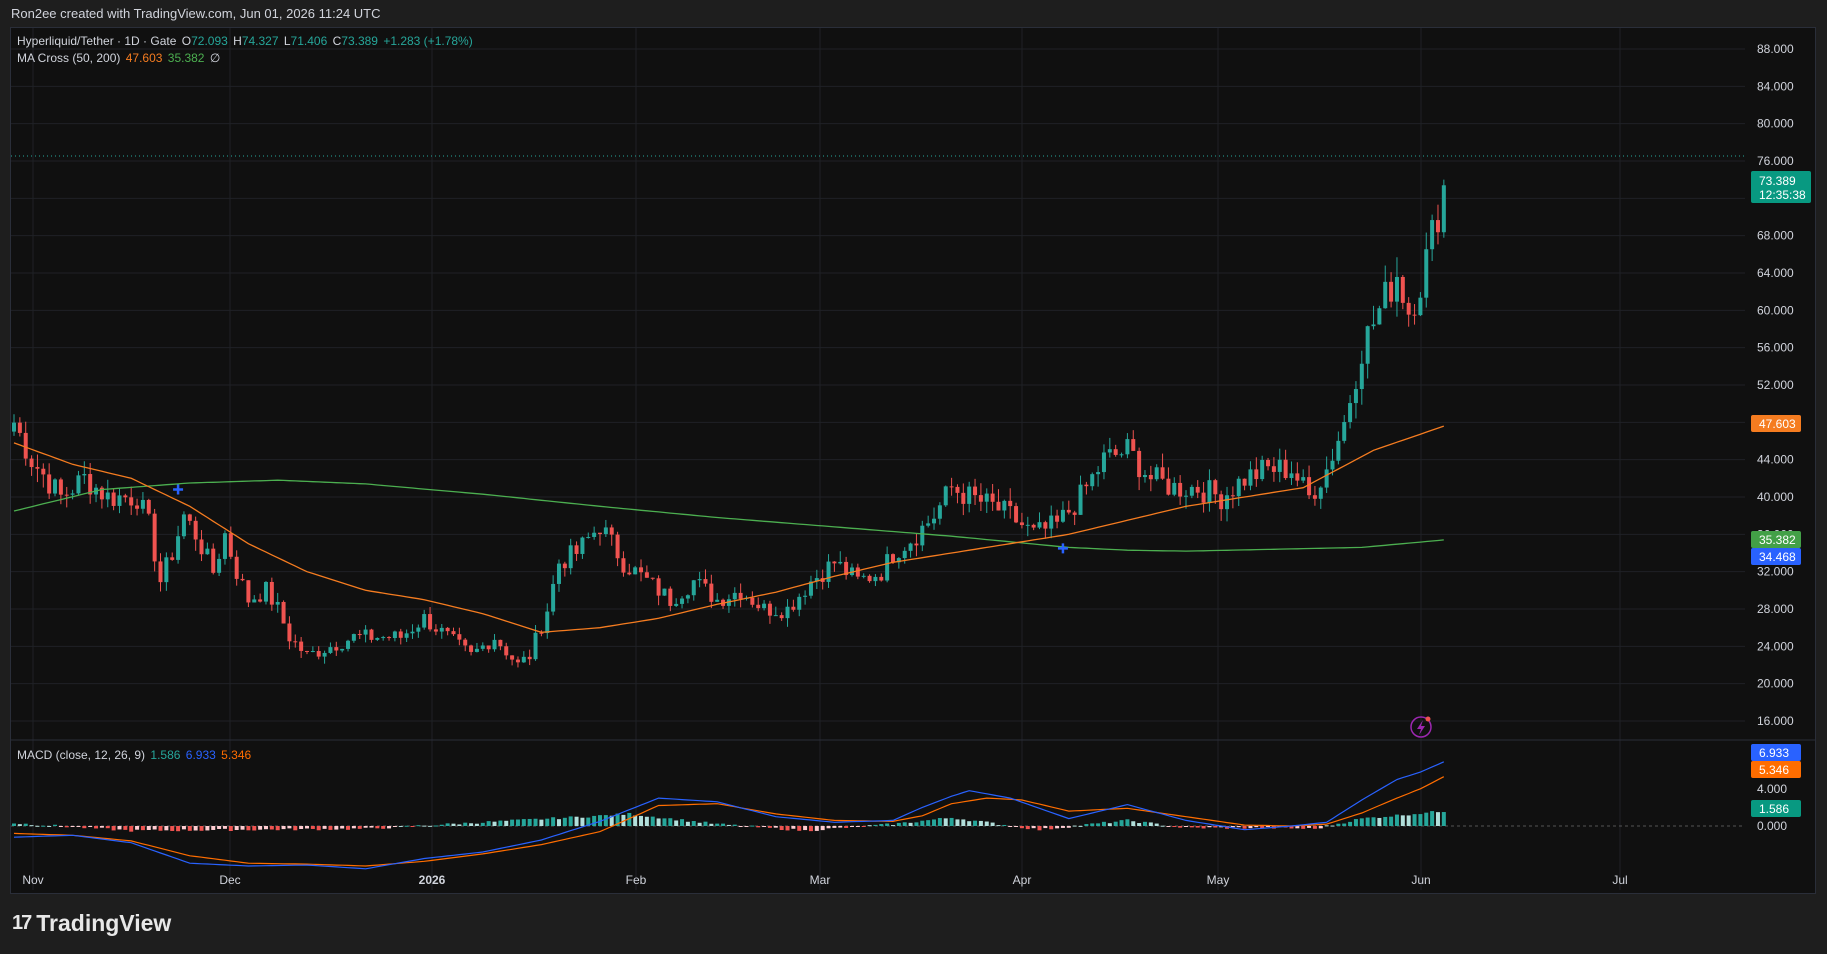  Describe the element at coordinates (91, 923) in the screenshot. I see `tradingview-logo: 17 TradingView` at that location.